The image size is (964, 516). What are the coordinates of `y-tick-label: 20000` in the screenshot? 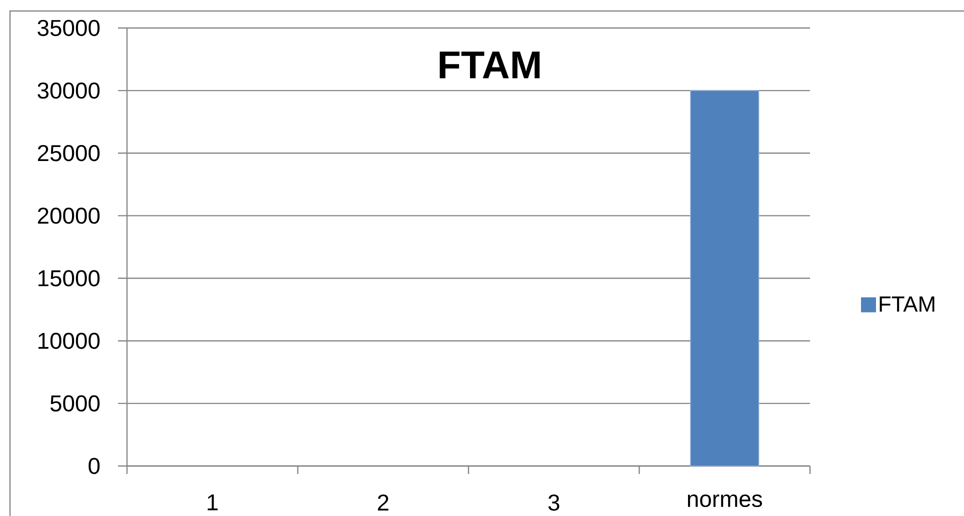 It's located at (69, 216).